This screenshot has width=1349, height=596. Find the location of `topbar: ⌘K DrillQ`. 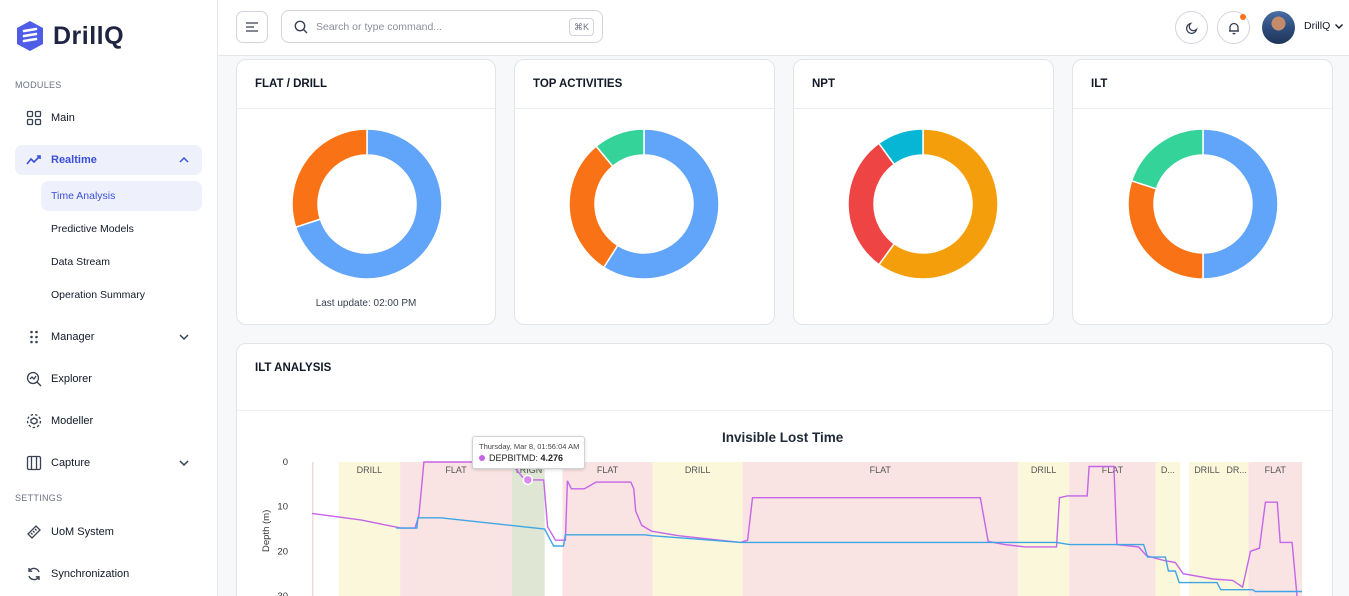

topbar: ⌘K DrillQ is located at coordinates (783, 28).